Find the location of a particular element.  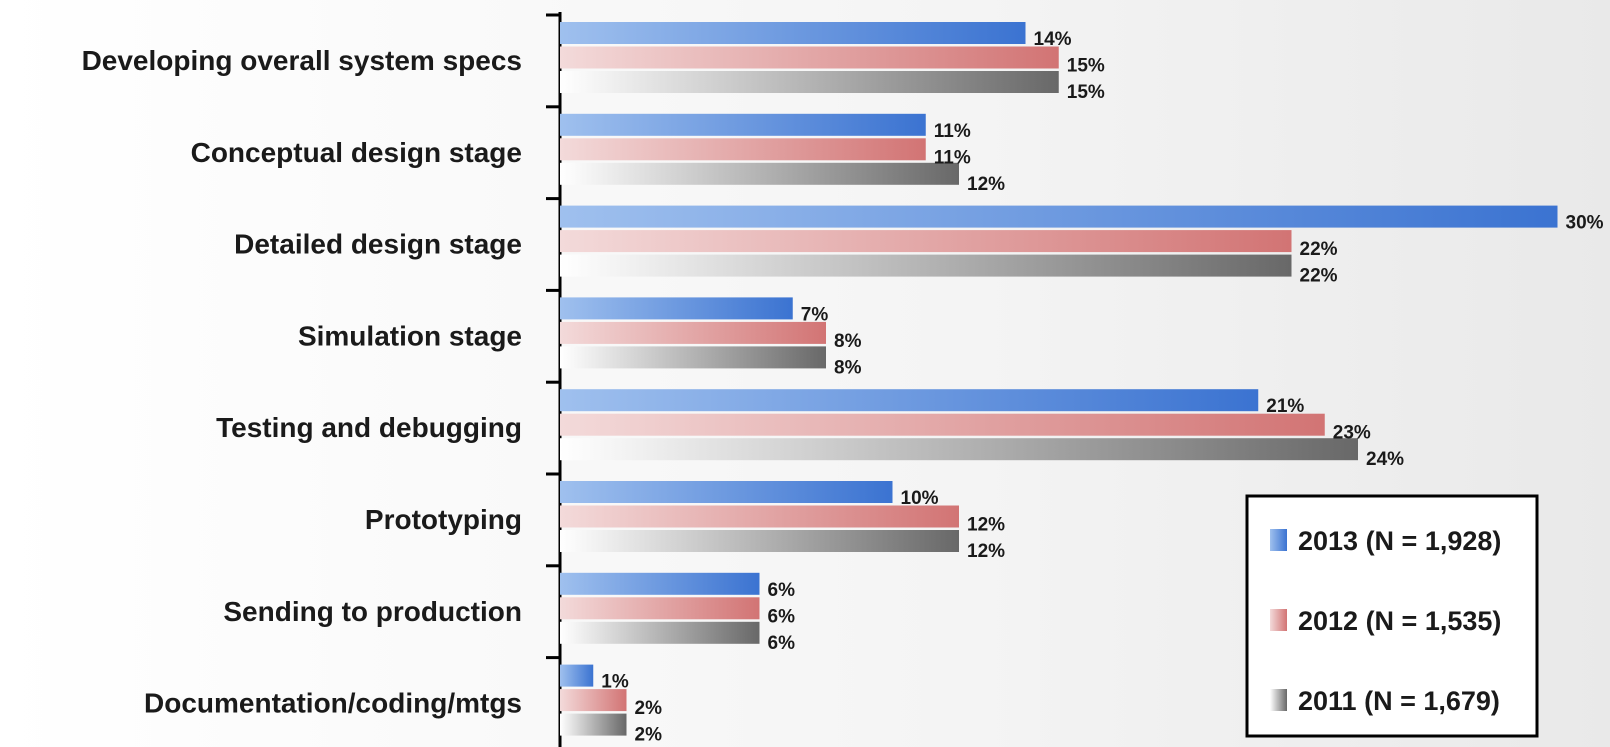

legend-box is located at coordinates (1392, 616).